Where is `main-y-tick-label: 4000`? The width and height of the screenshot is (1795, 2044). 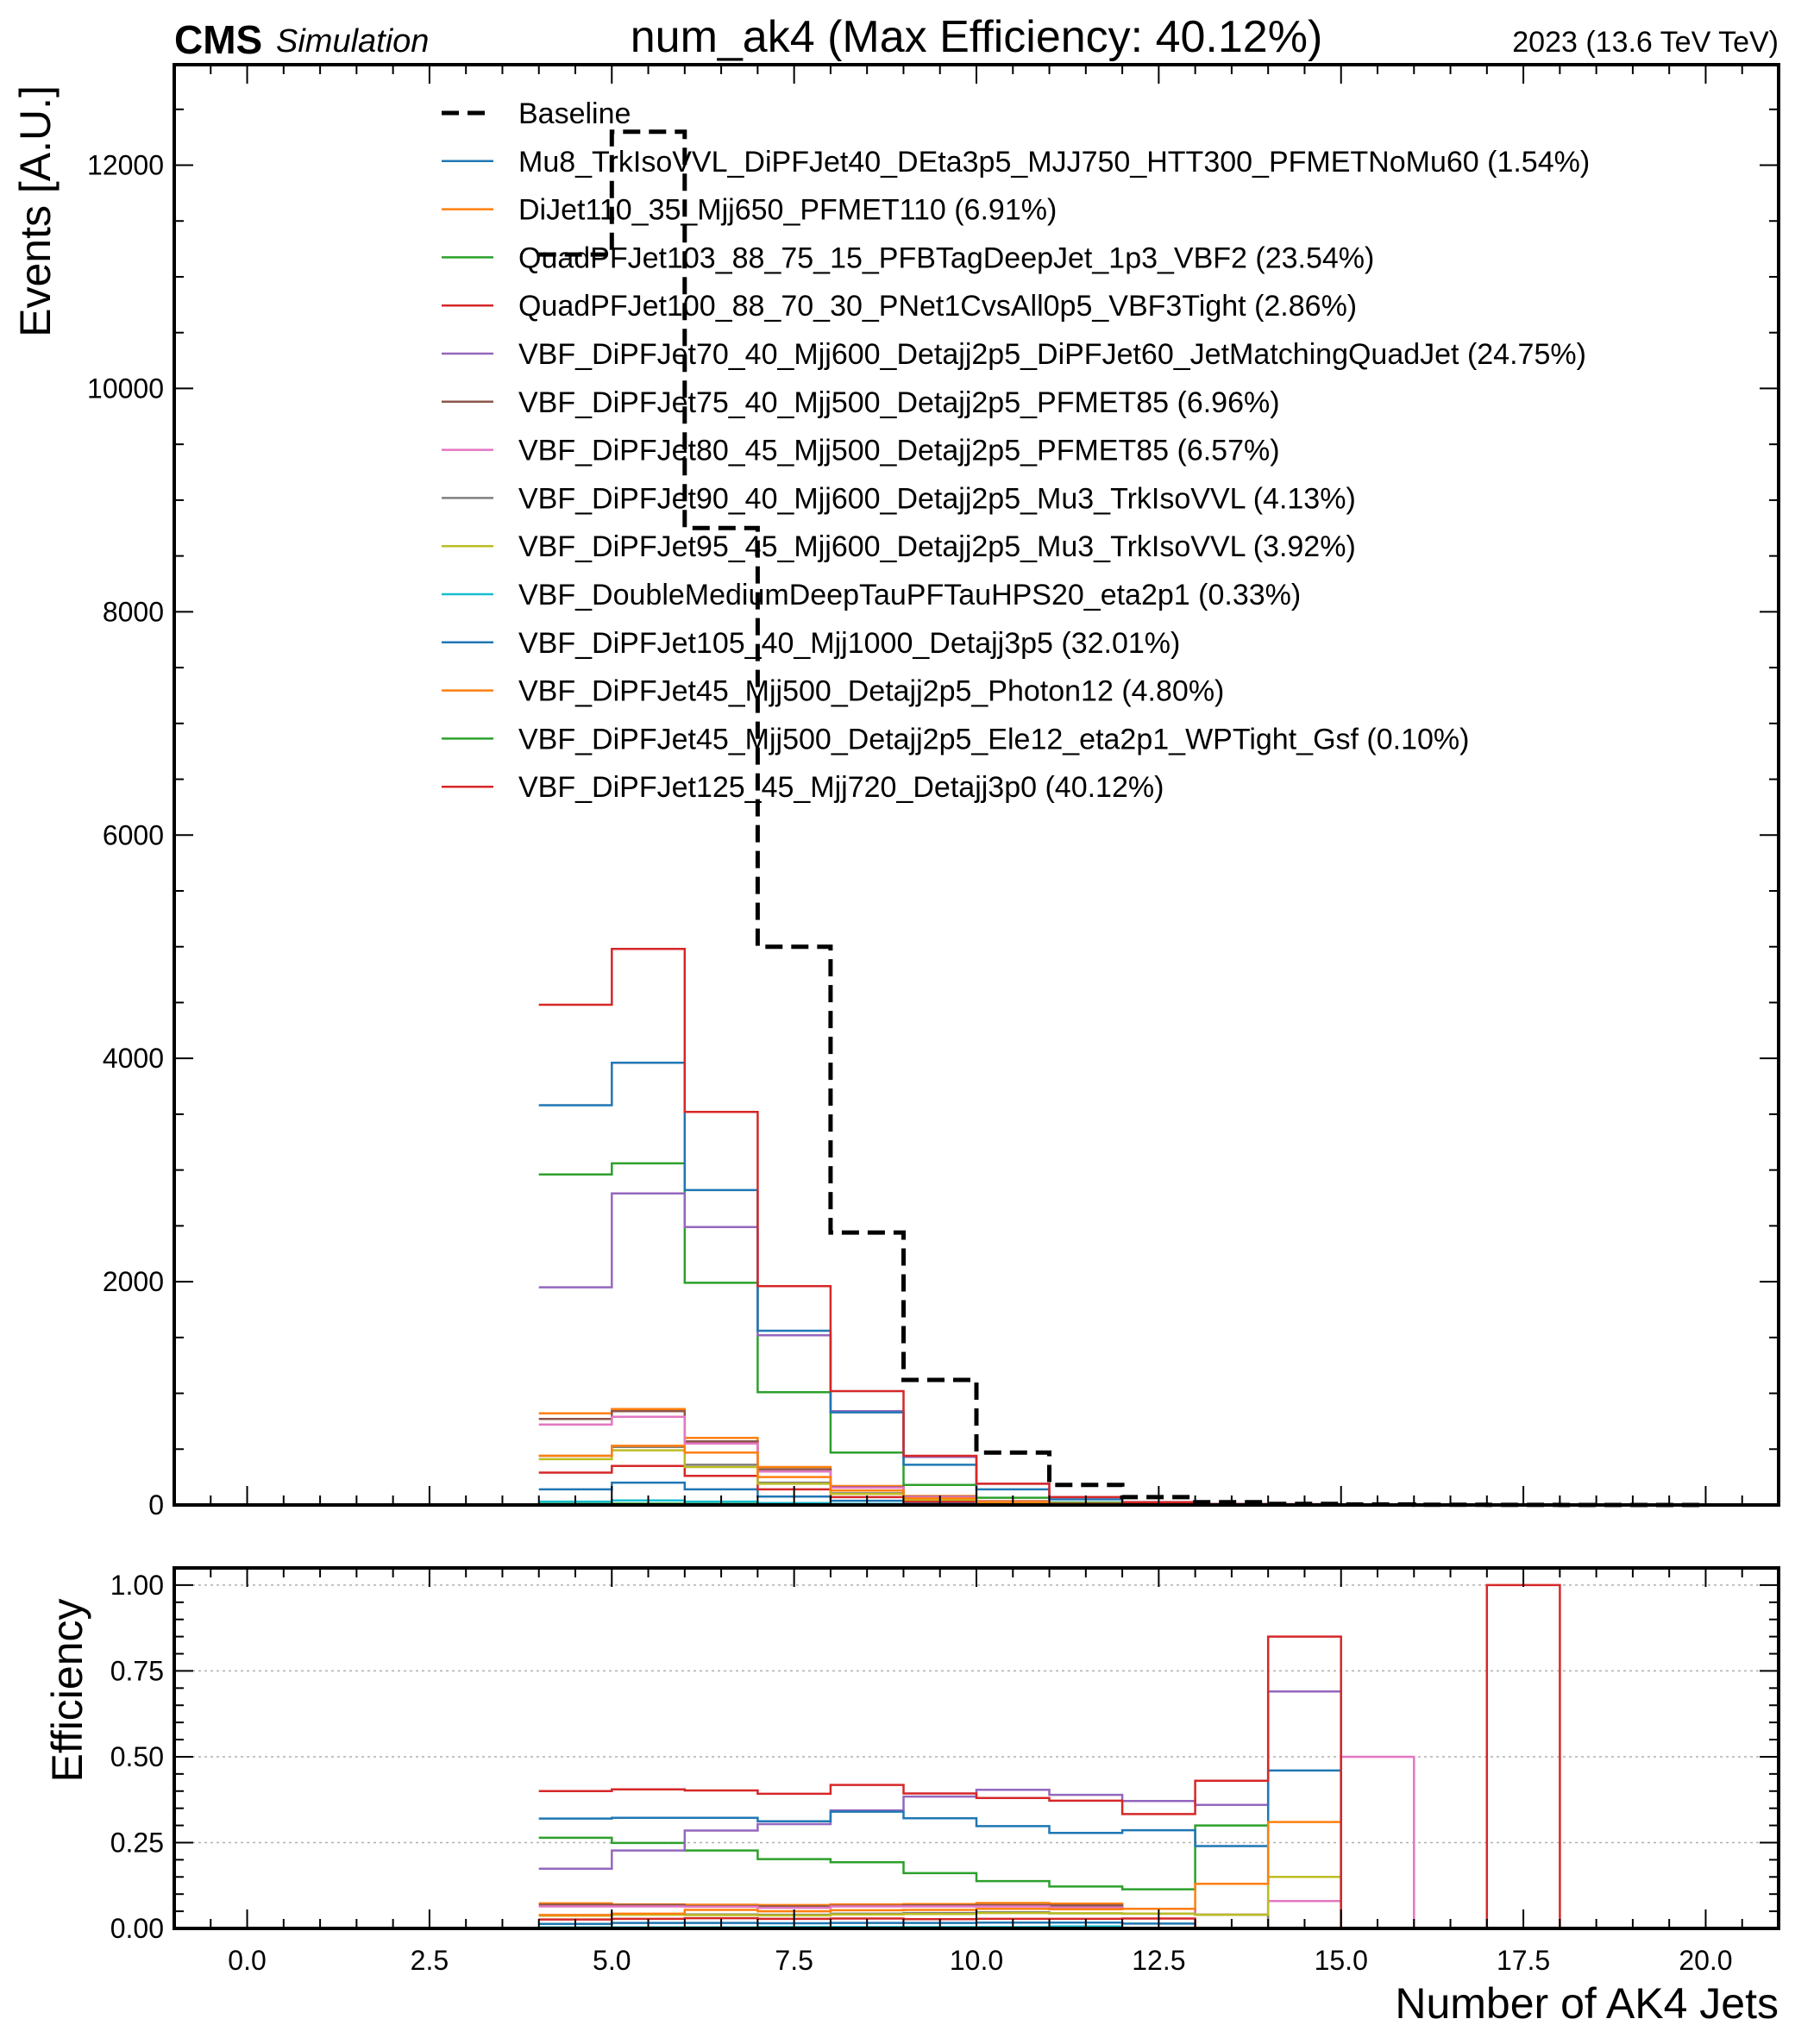
main-y-tick-label: 4000 is located at coordinates (133, 1058).